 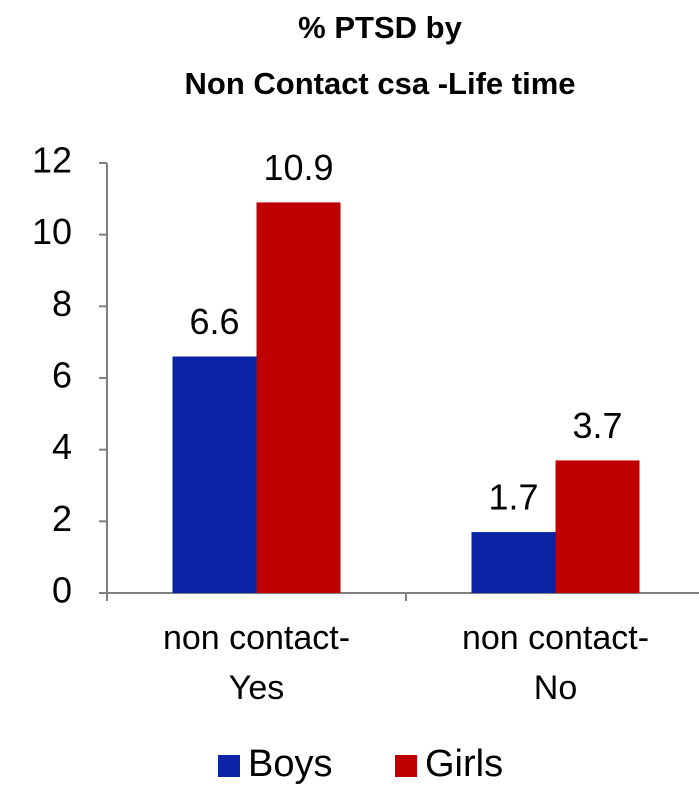 What do you see at coordinates (62, 375) in the screenshot?
I see `y-tick-label: 6` at bounding box center [62, 375].